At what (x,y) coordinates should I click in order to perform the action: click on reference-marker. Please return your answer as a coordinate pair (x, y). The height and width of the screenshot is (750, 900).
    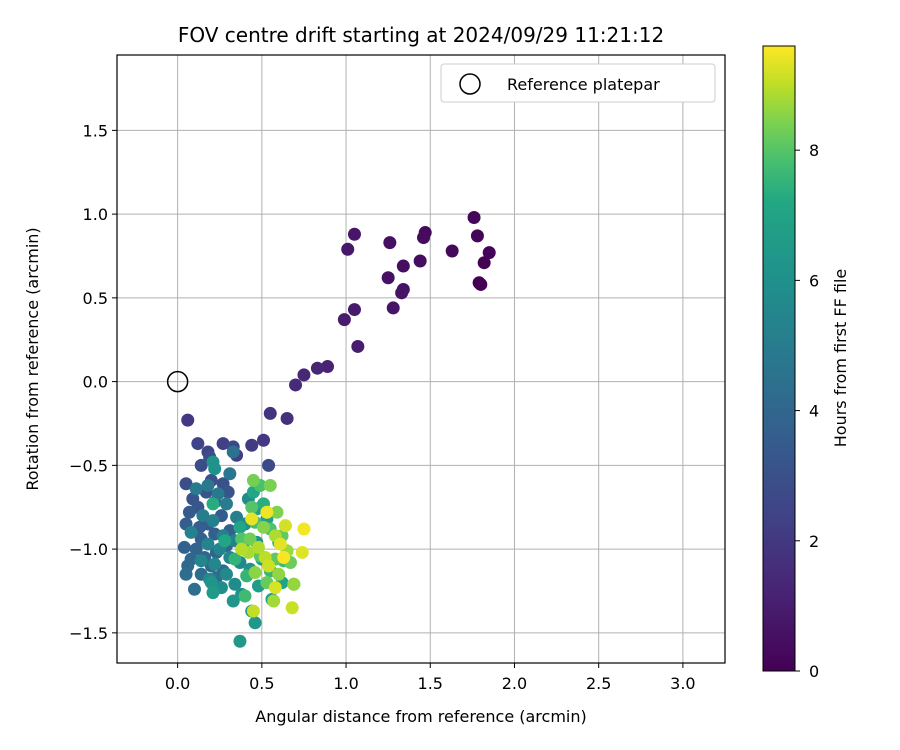
    Looking at the image, I should click on (177, 381).